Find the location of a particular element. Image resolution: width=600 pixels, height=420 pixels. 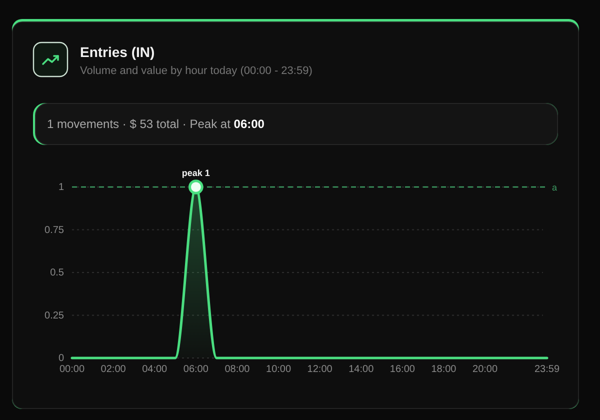

x-tick-label: 10:00 is located at coordinates (279, 370).